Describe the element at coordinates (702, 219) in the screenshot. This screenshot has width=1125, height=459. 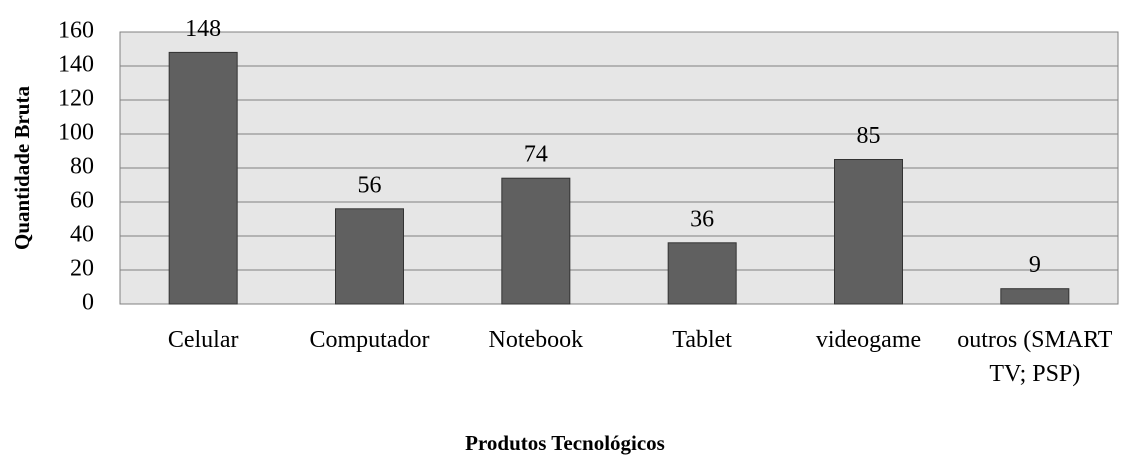
I see `data-label: 36` at that location.